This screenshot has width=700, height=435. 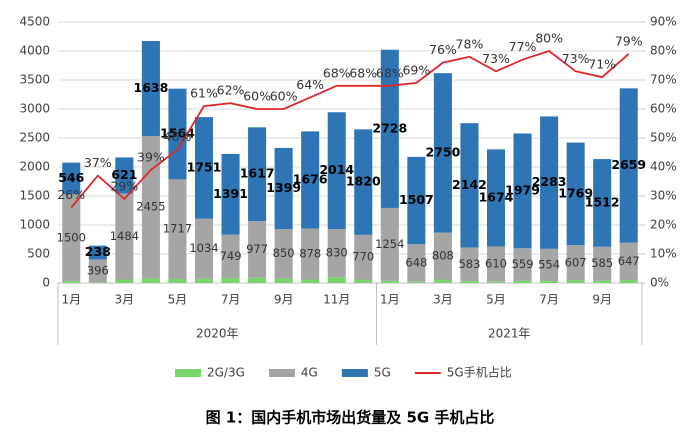 What do you see at coordinates (602, 300) in the screenshot?
I see `x-tick-label: 9月` at bounding box center [602, 300].